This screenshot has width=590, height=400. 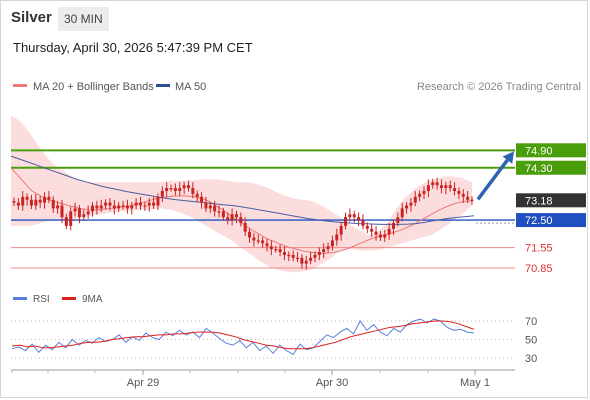 I want to click on chart-datetime: Thursday, April 30, 2026 5:47:39 PM CET, so click(x=133, y=47).